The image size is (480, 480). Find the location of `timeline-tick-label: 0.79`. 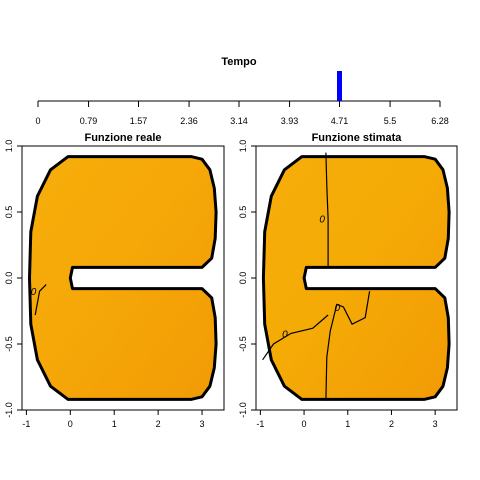

timeline-tick-label: 0.79 is located at coordinates (89, 121).